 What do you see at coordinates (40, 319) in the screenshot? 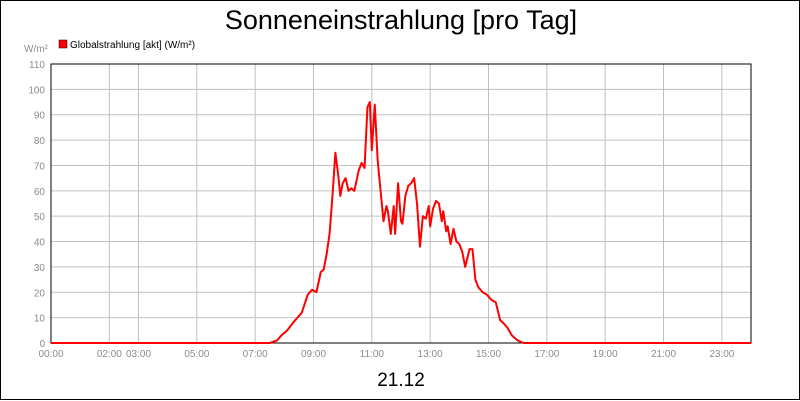
I see `y-tick-label: 10` at bounding box center [40, 319].